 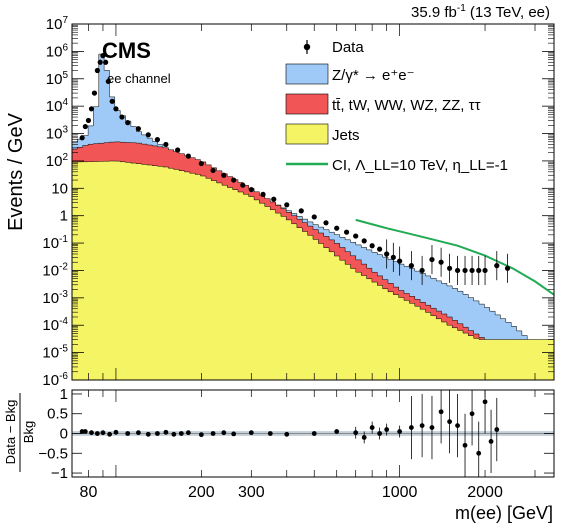 What do you see at coordinates (485, 492) in the screenshot?
I see `x-tick-label: 2000` at bounding box center [485, 492].